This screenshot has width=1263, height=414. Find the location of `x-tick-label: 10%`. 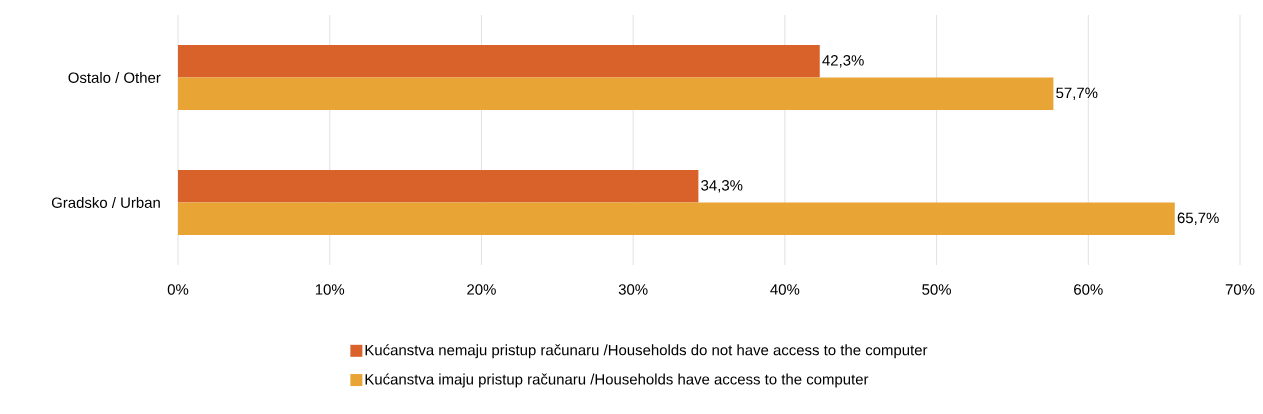

x-tick-label: 10% is located at coordinates (330, 289).